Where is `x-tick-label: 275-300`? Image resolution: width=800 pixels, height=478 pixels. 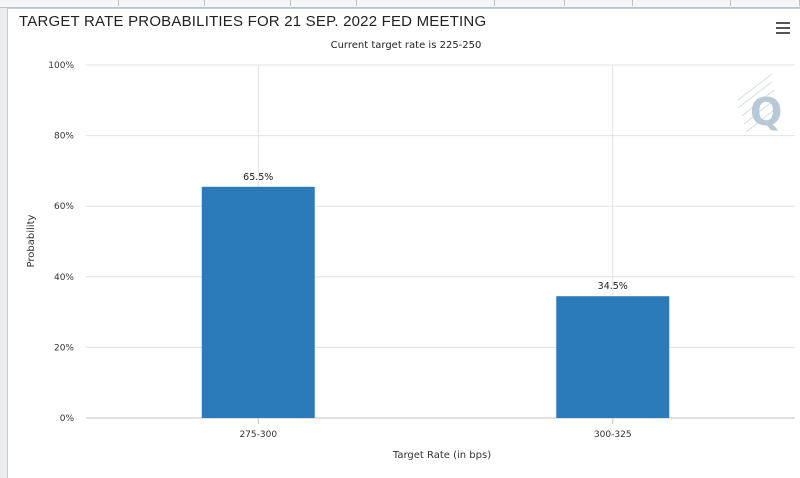 x-tick-label: 275-300 is located at coordinates (258, 435).